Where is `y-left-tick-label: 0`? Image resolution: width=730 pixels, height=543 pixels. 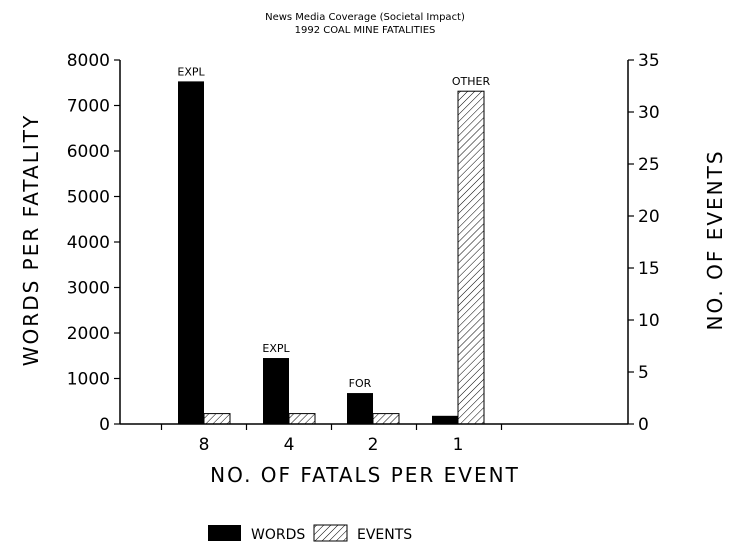 y-left-tick-label: 0 is located at coordinates (104, 425).